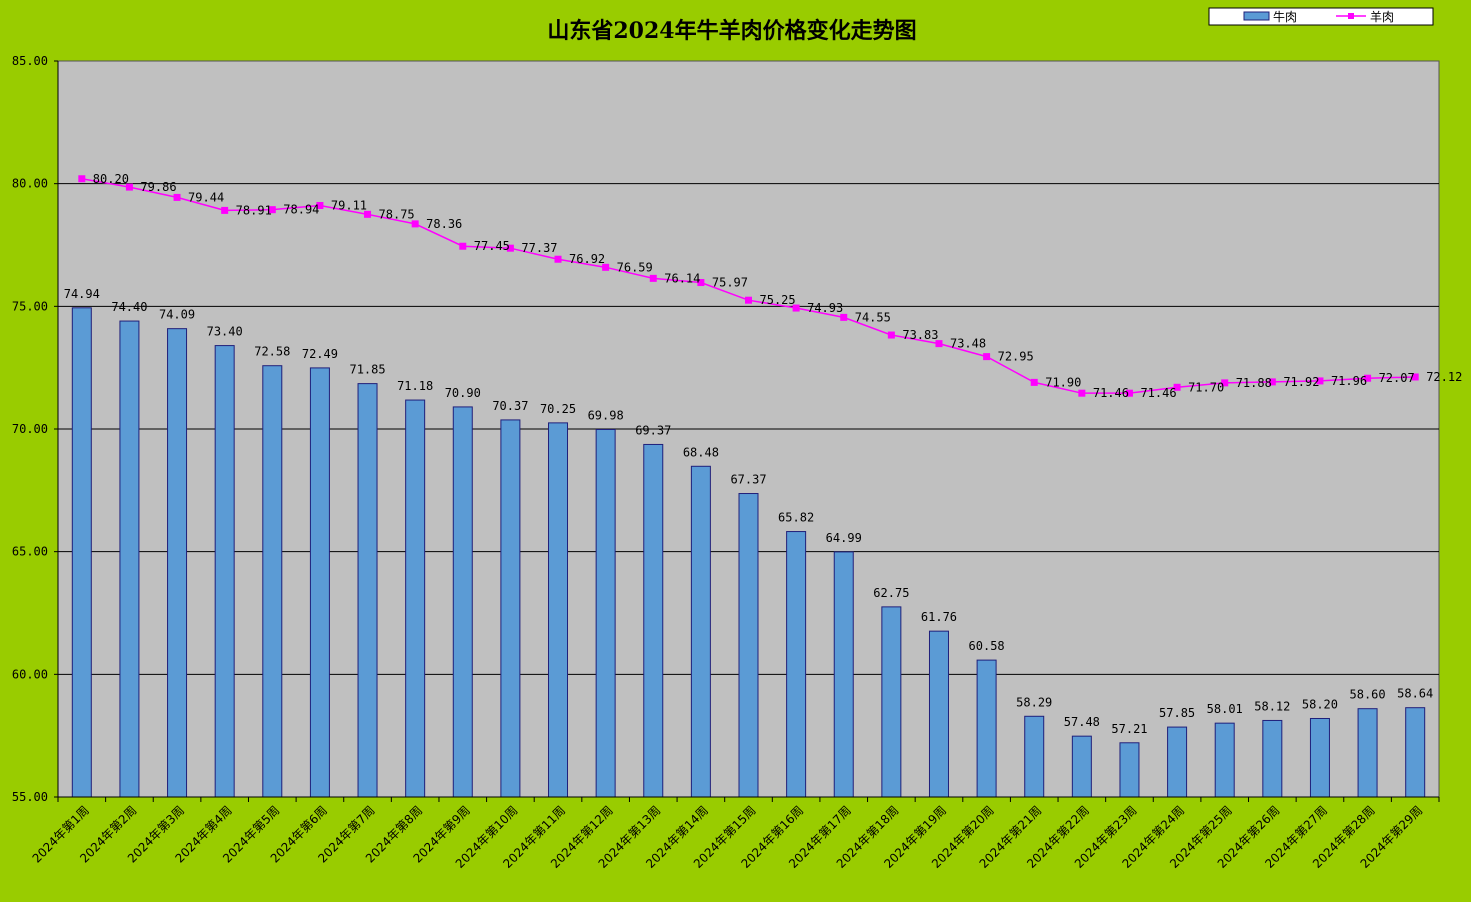 The height and width of the screenshot is (902, 1471). I want to click on beef-bar-label: 73.40, so click(225, 332).